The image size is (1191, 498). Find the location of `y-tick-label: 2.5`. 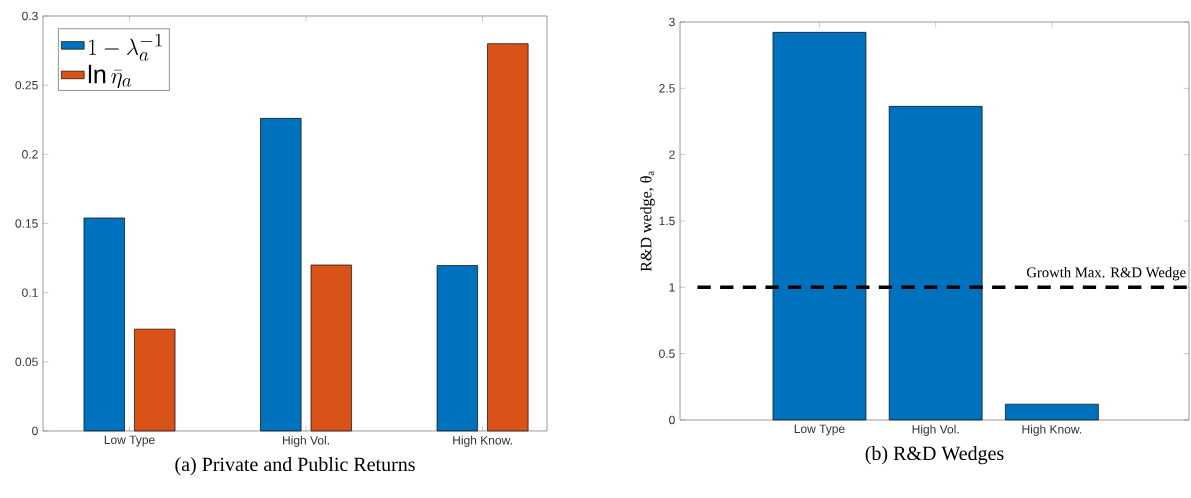

y-tick-label: 2.5 is located at coordinates (667, 88).